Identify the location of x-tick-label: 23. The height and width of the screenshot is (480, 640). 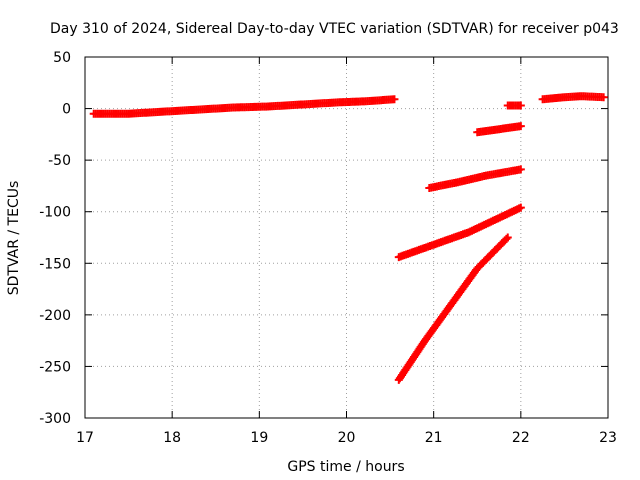
(608, 438).